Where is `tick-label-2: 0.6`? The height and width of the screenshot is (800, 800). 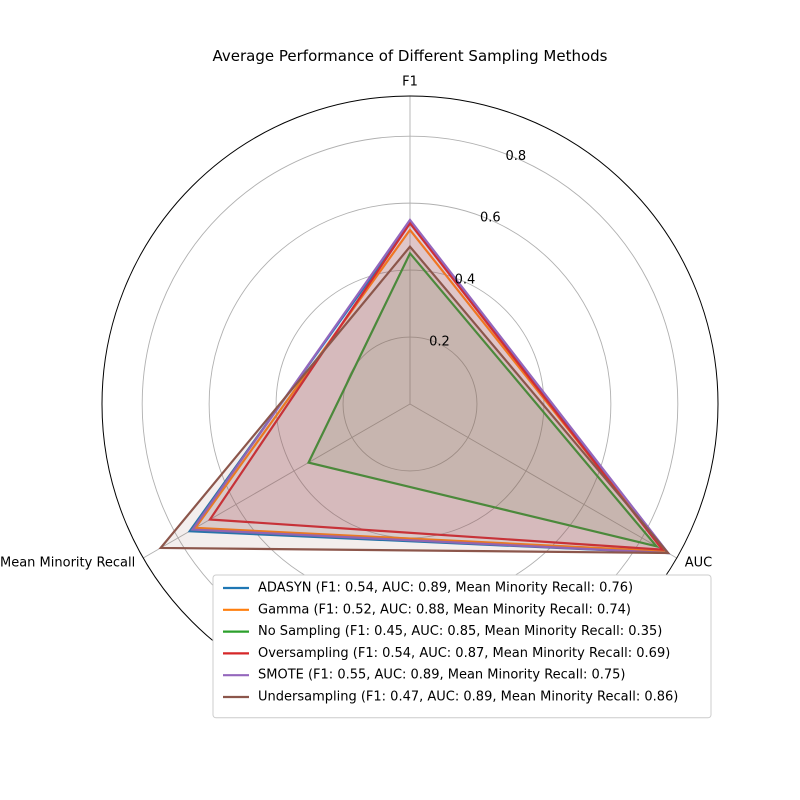
tick-label-2: 0.6 is located at coordinates (490, 218).